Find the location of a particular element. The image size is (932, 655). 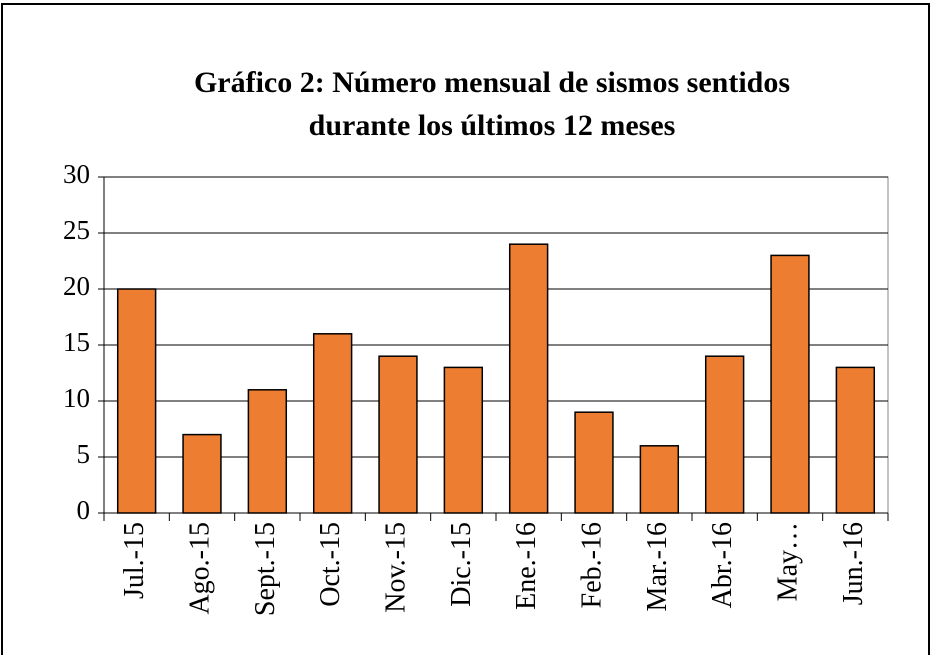

x-tick-label: Feb.-16 is located at coordinates (591, 565).